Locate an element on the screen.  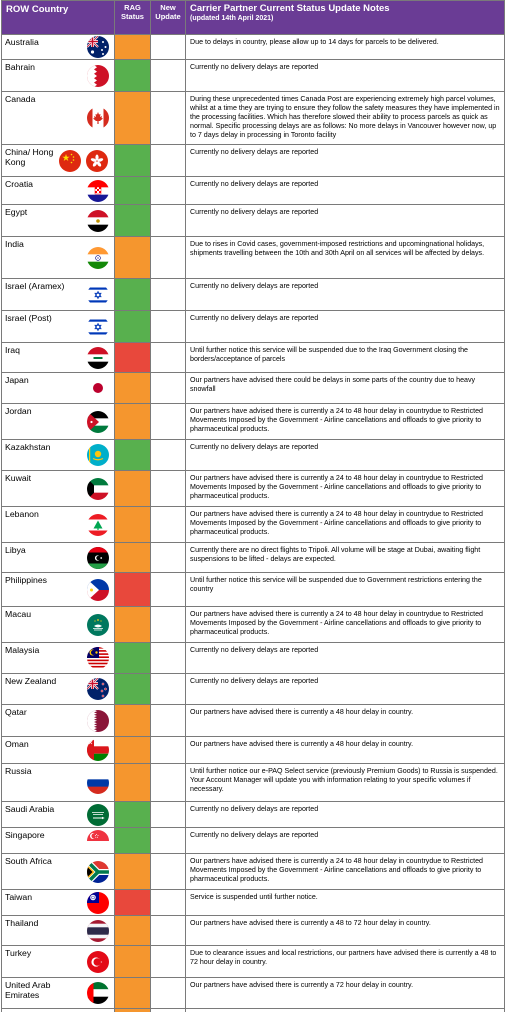
country-cell: Macau is located at coordinates (58, 624).